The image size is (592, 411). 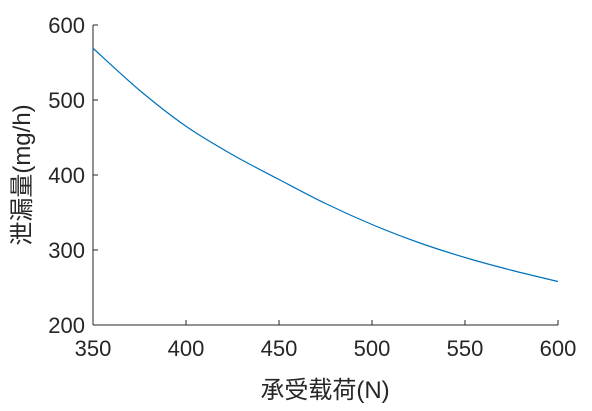 What do you see at coordinates (558, 348) in the screenshot?
I see `x-tick-label: 600` at bounding box center [558, 348].